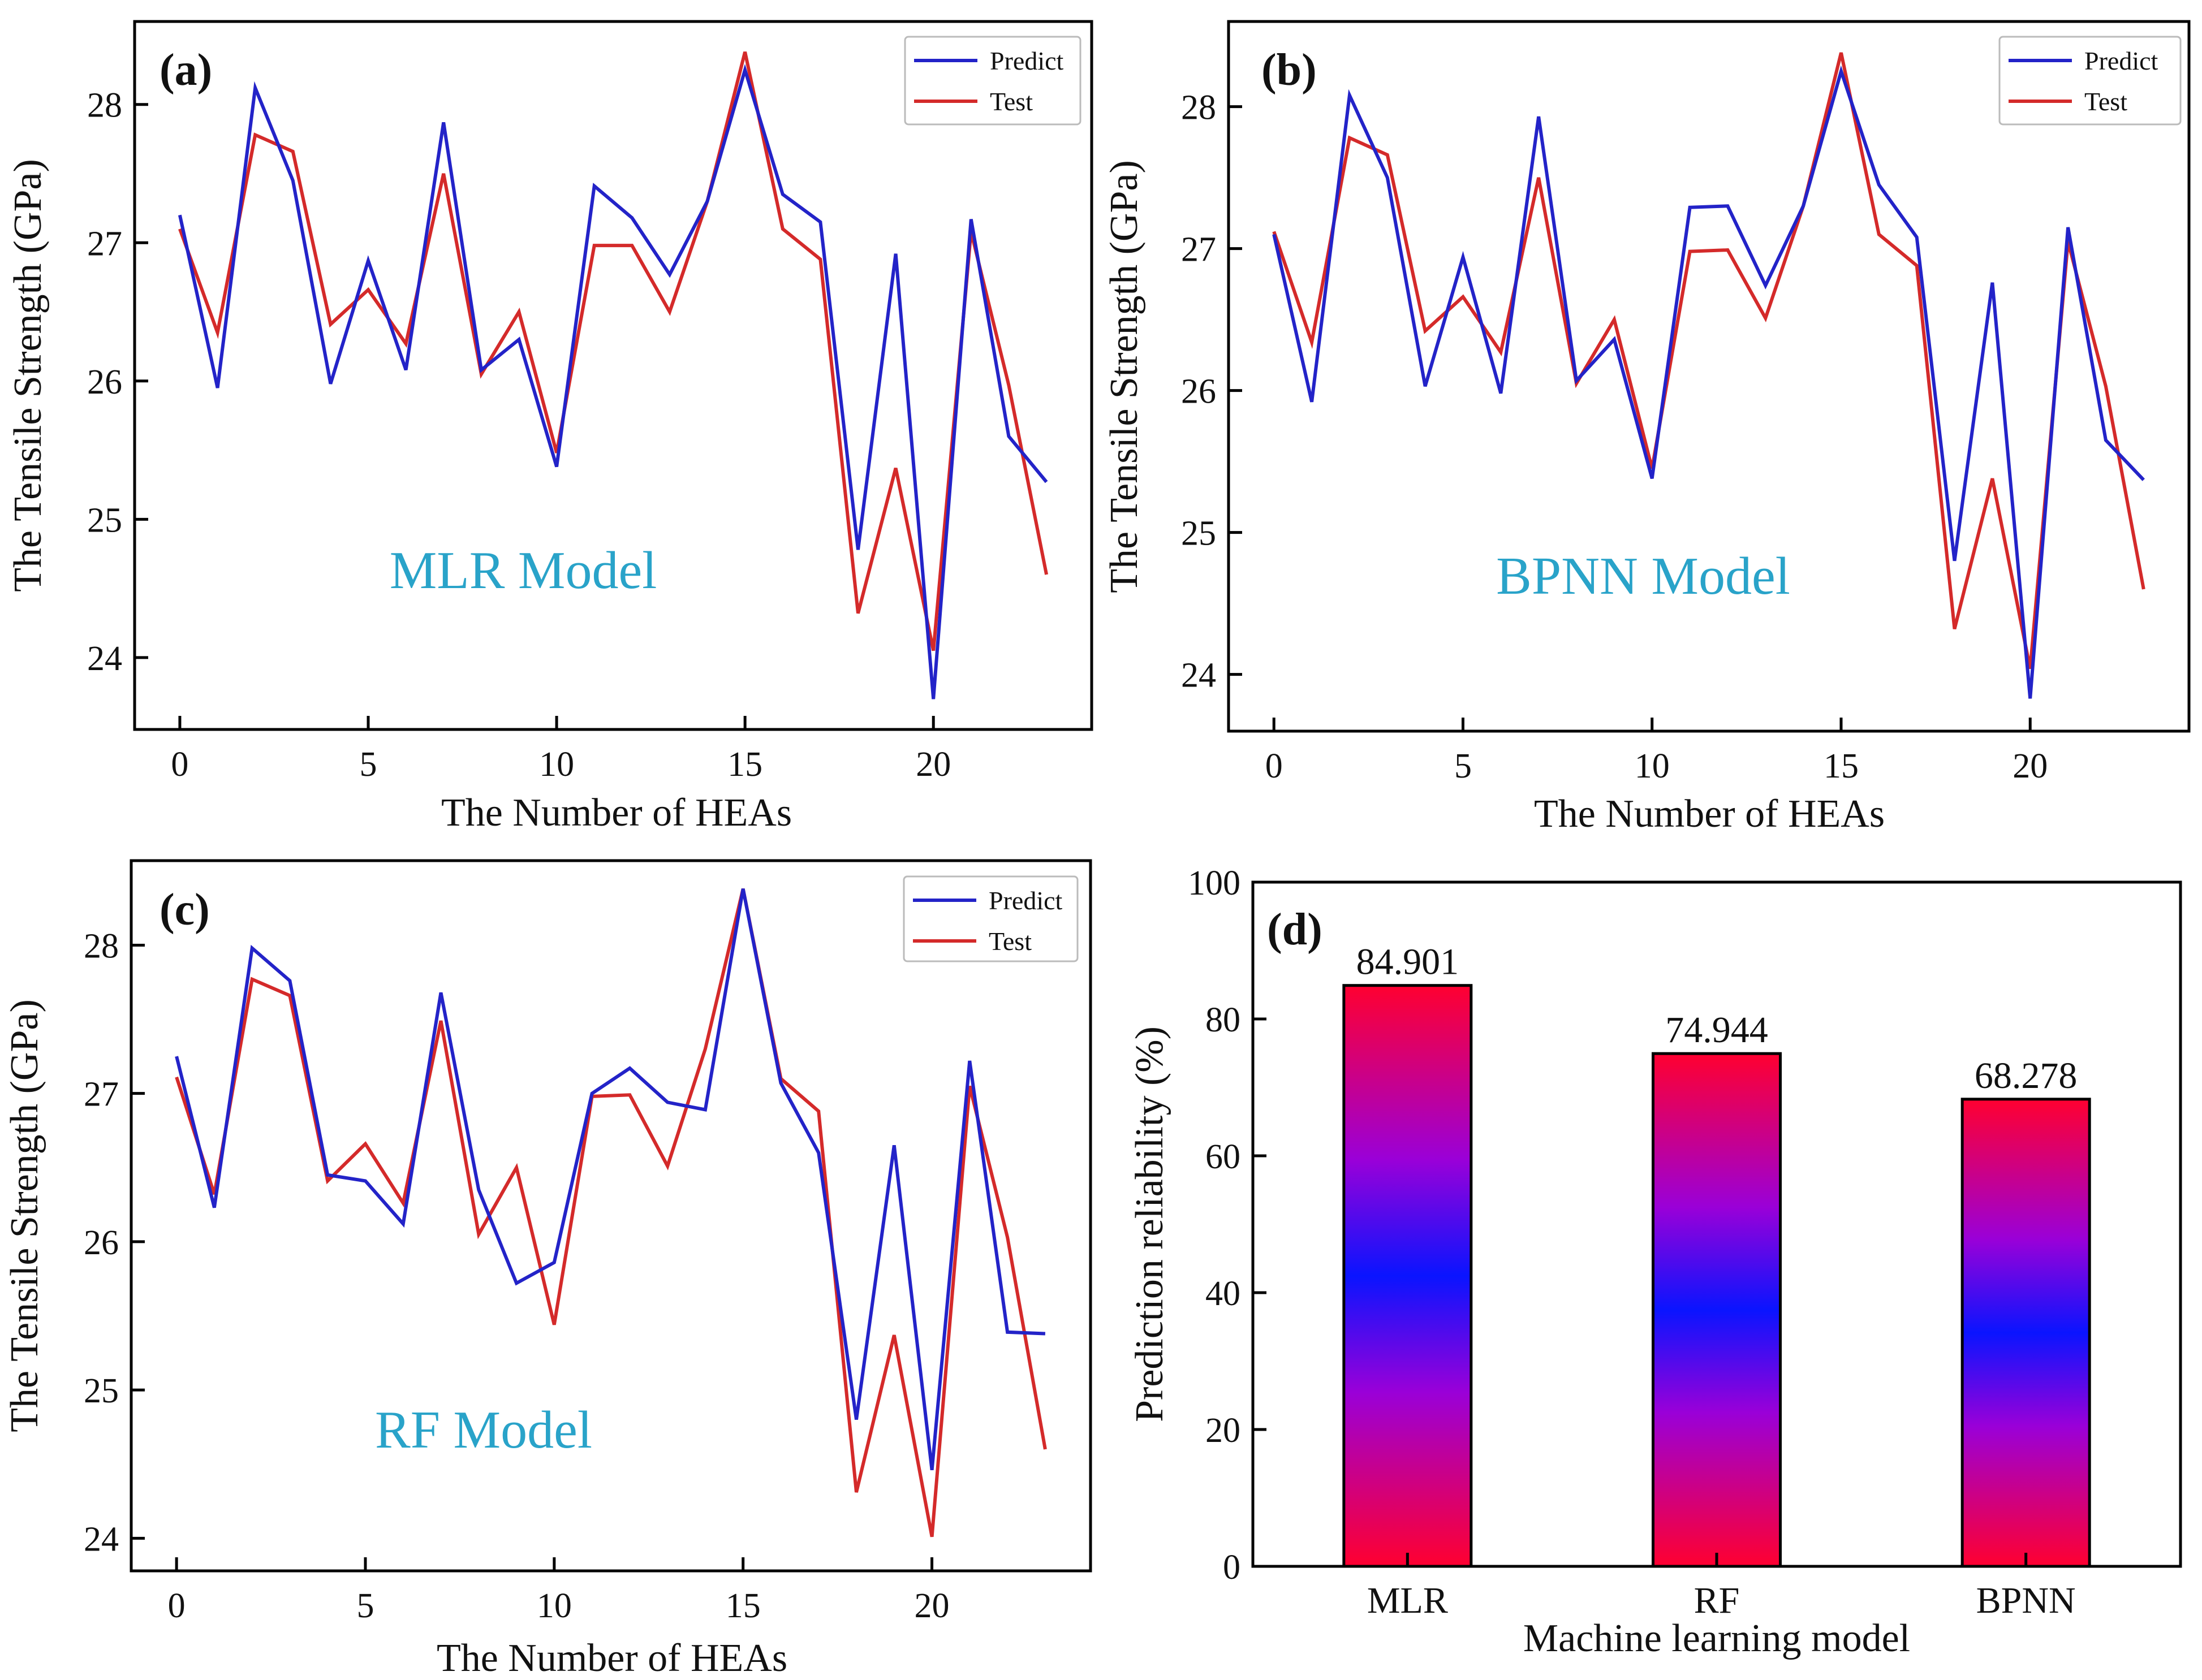 Image resolution: width=2202 pixels, height=1680 pixels. I want to click on y-tick-label: 60, so click(1222, 1157).